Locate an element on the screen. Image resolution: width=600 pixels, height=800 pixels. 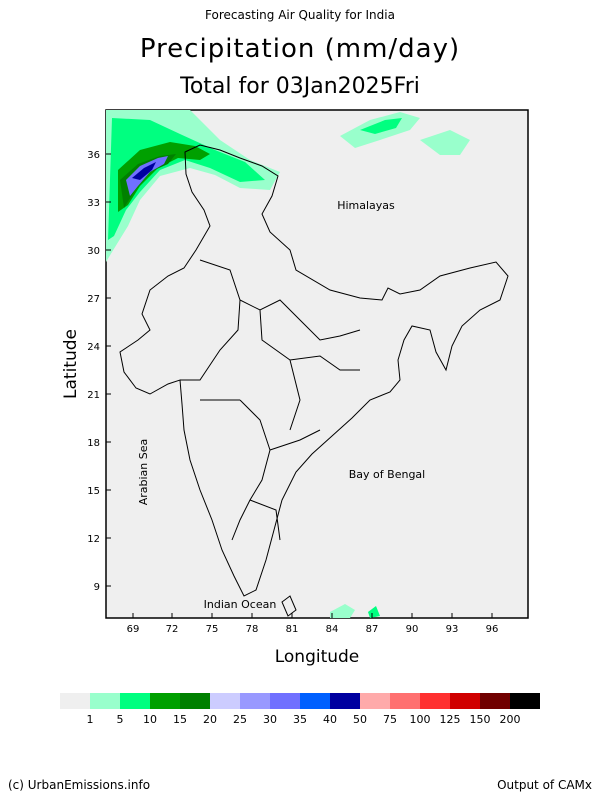
x-axis: 69 72 75 78 81 84 87 90 93 96 is located at coordinates (313, 629).